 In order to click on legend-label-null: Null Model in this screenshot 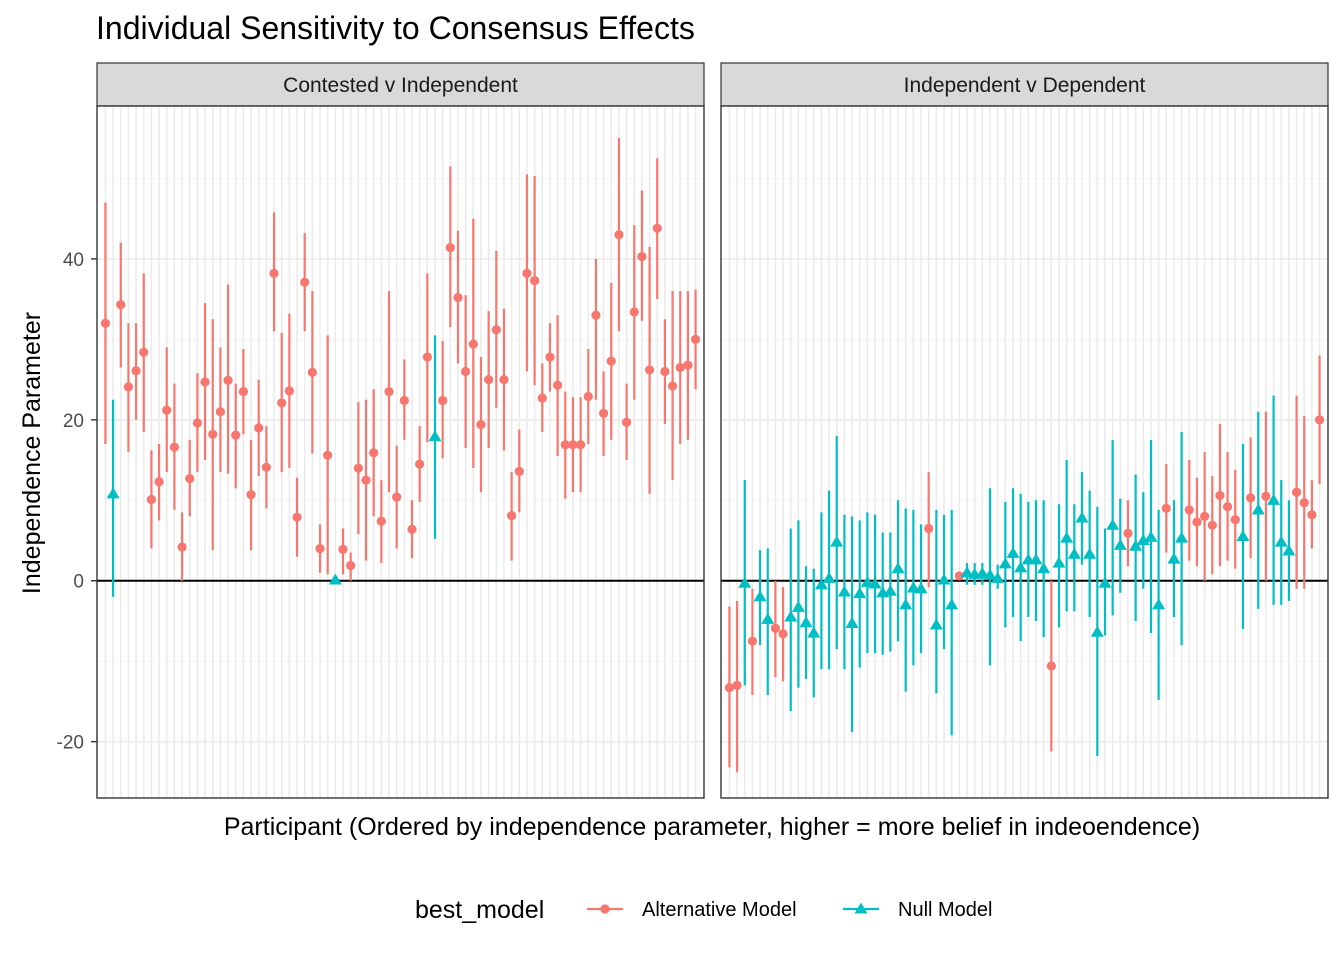, I will do `click(945, 910)`.